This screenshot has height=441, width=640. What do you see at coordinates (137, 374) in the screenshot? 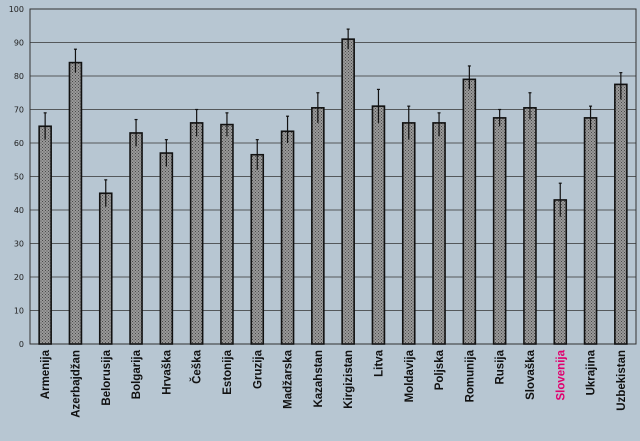
I see `x-tick-label: Bolgarija` at bounding box center [137, 374].